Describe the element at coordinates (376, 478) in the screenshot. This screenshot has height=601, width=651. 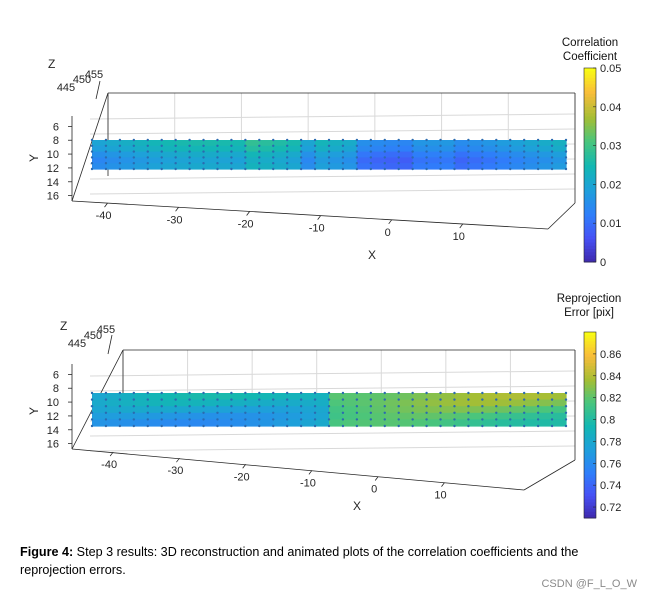
I see `x-tick-mark` at that location.